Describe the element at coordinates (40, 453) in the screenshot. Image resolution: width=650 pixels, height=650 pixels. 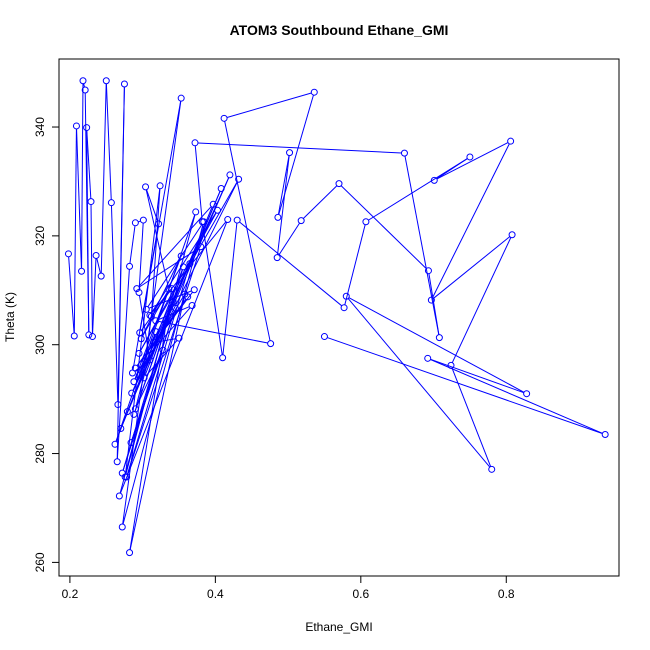
I see `y-tick-label: 280` at that location.